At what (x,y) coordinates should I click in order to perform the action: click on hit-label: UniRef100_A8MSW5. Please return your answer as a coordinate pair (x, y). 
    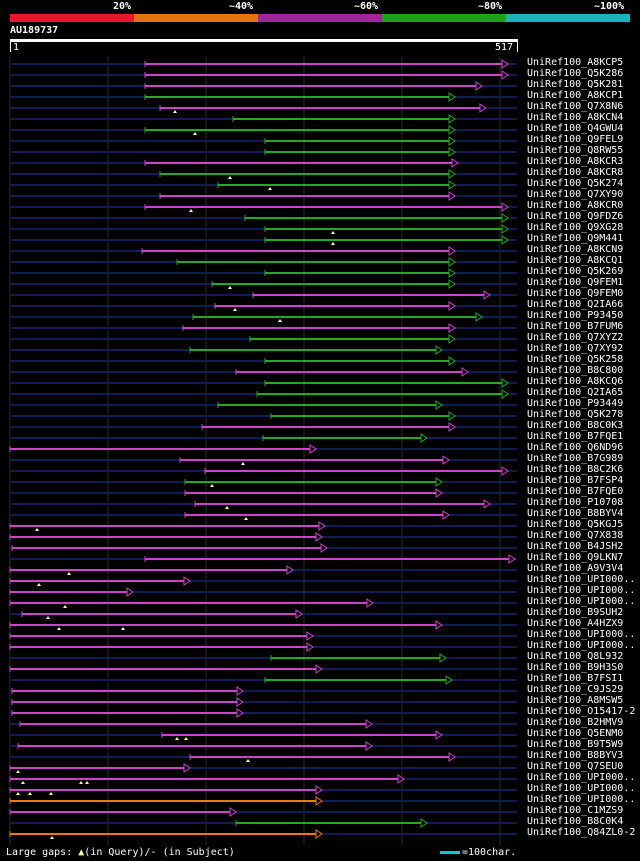
    Looking at the image, I should click on (575, 700).